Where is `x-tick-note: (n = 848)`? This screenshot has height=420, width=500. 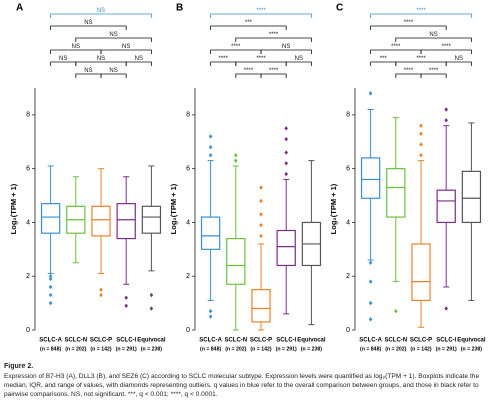
x-tick-note: (n = 848) is located at coordinates (370, 349).